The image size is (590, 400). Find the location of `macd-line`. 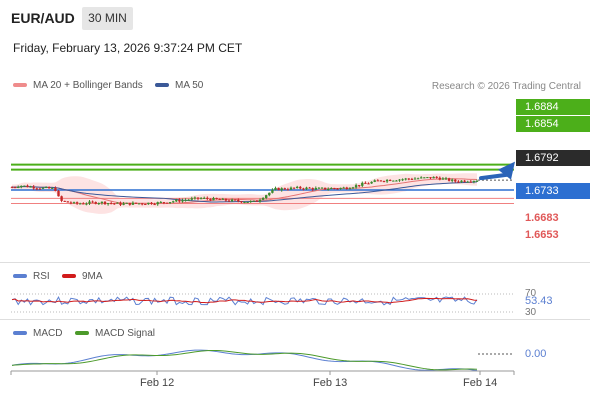

macd-line is located at coordinates (244, 360).